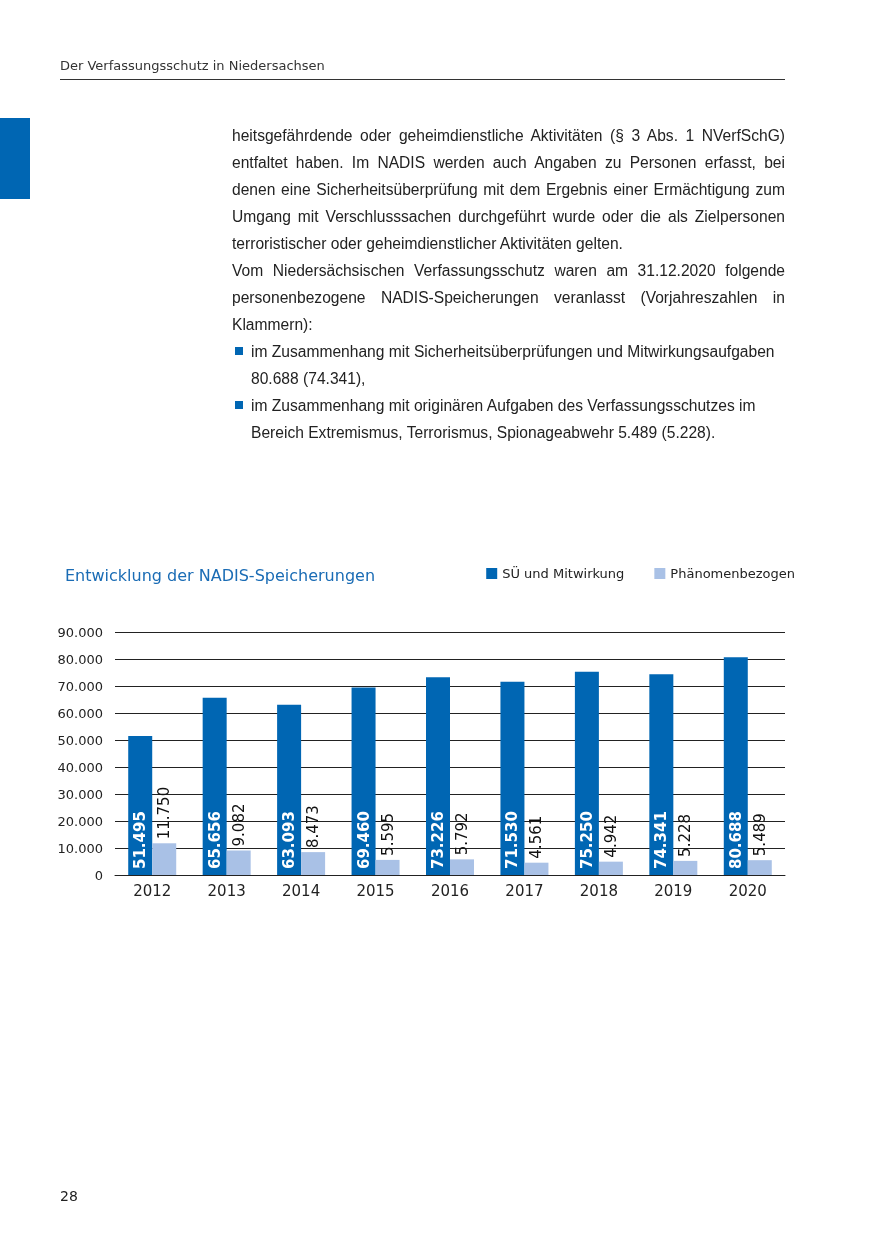 The width and height of the screenshot is (875, 1241). Describe the element at coordinates (536, 837) in the screenshot. I see `data-label: 4.561` at that location.